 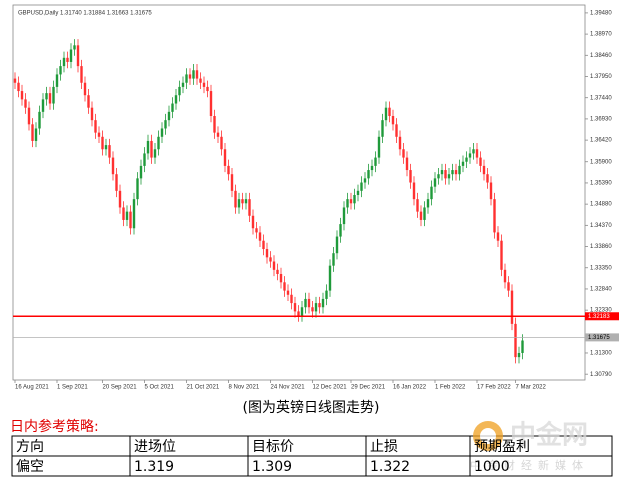 What do you see at coordinates (244, 388) in the screenshot?
I see `x-tick-label: 8 Nov 2021` at bounding box center [244, 388].